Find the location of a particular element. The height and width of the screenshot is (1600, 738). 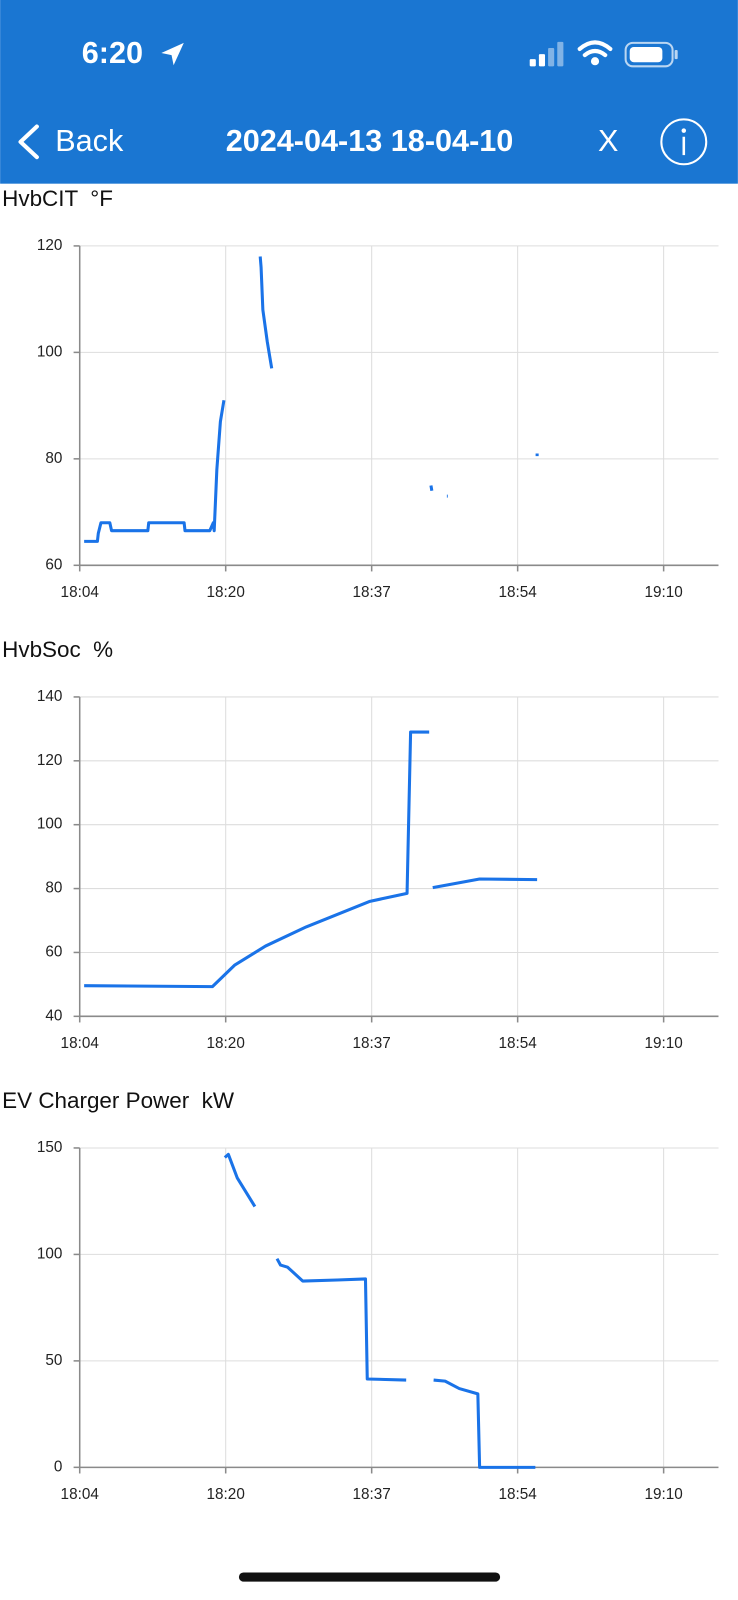

chart-title: HvbSoc % is located at coordinates (57, 649).